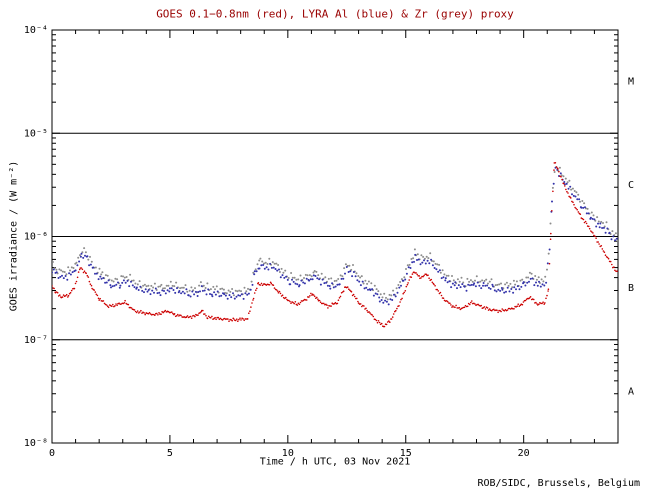 The width and height of the screenshot is (650, 500). I want to click on x-axis-label: Time / h UTC, 03 Nov 2021, so click(335, 462).